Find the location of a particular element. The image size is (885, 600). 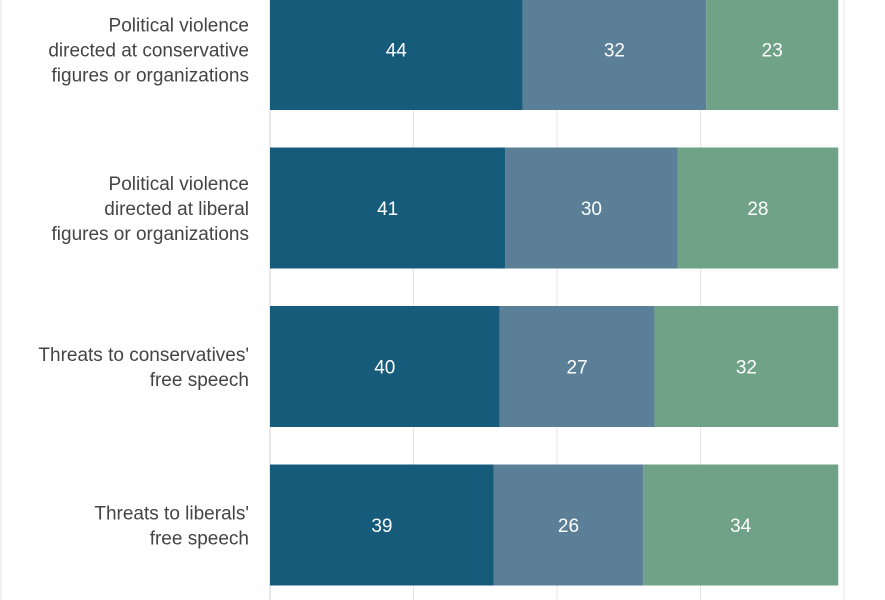

category-label: Threats to liberals' free speech is located at coordinates (171, 527).